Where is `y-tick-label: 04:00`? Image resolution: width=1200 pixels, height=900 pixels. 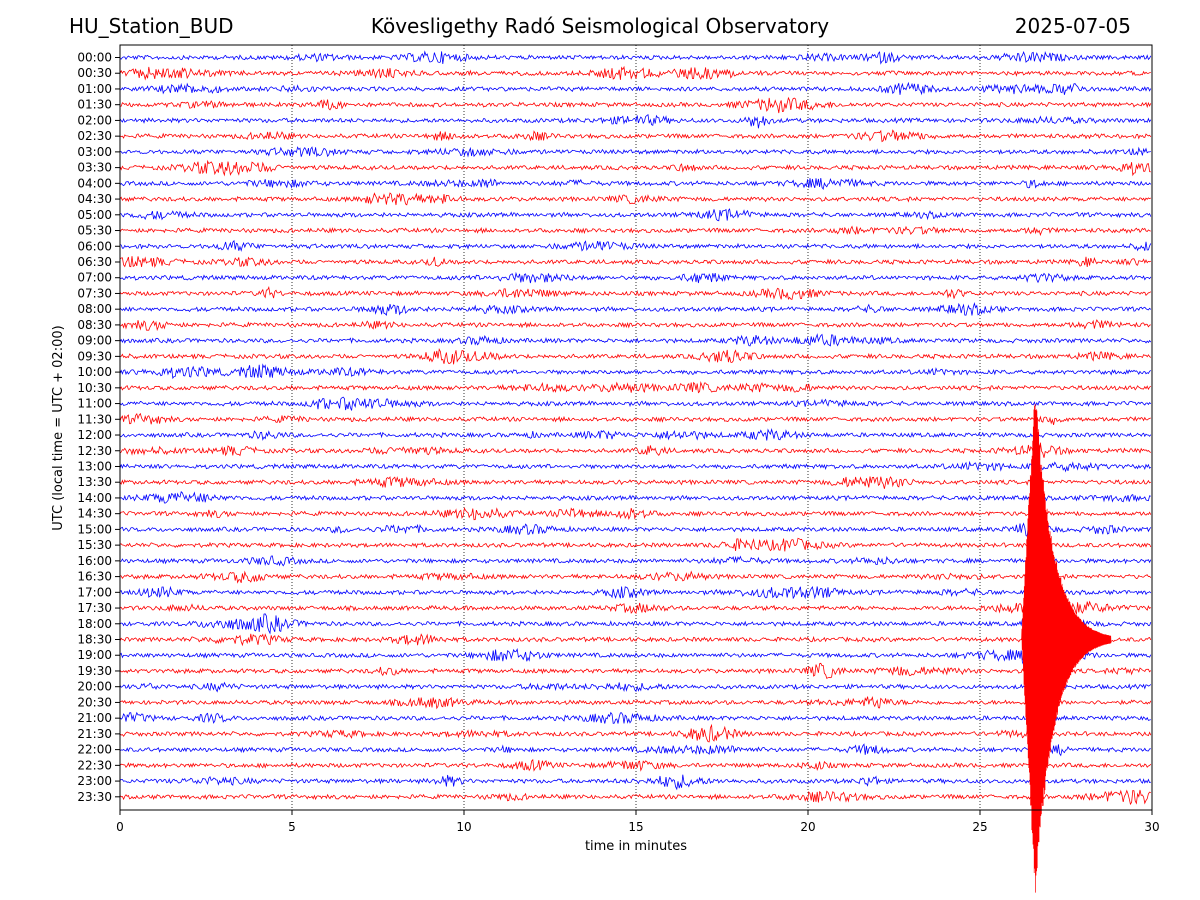 y-tick-label: 04:00 is located at coordinates (94, 183).